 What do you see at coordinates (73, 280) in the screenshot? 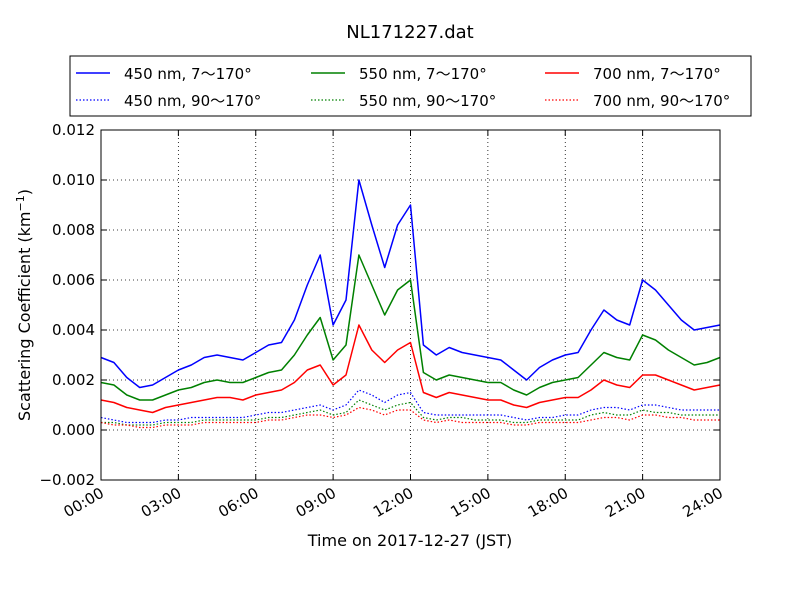
I see `y-tick-label: 0.006` at bounding box center [73, 280].